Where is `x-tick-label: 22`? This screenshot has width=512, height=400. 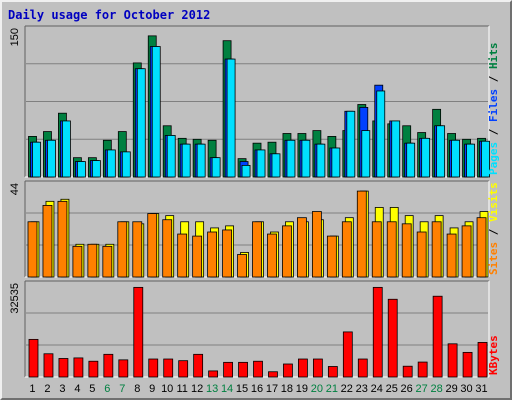 x-tick-label: 22 is located at coordinates (347, 389).